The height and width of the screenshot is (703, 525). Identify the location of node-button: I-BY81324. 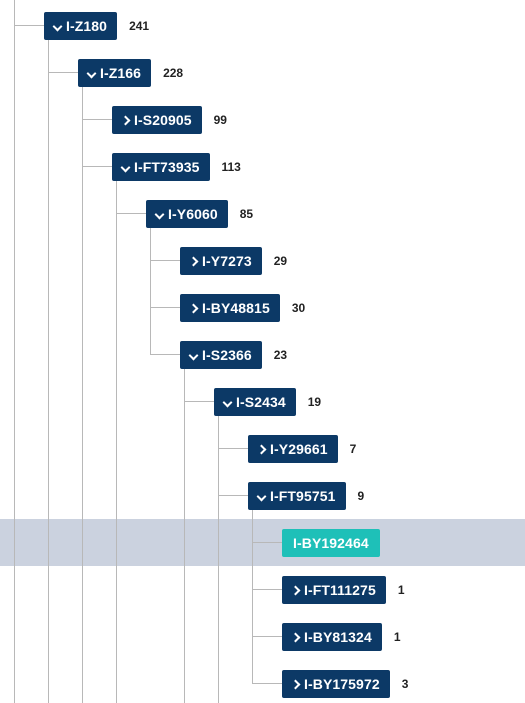
(332, 637).